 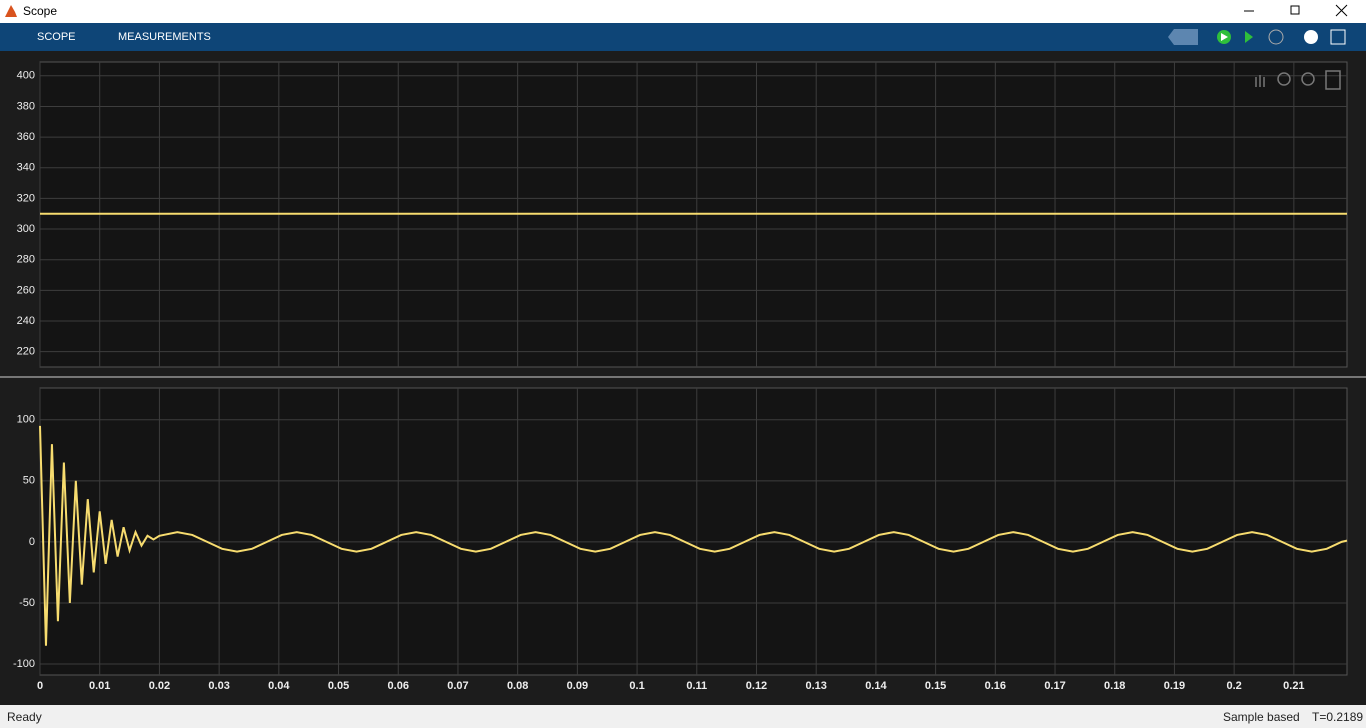 What do you see at coordinates (1311, 37) in the screenshot?
I see `help-button` at bounding box center [1311, 37].